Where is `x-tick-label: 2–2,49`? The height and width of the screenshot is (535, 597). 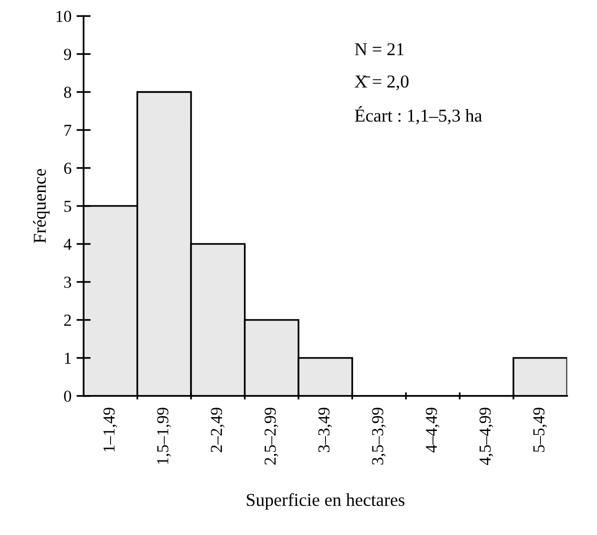 x-tick-label: 2–2,49 is located at coordinates (217, 430).